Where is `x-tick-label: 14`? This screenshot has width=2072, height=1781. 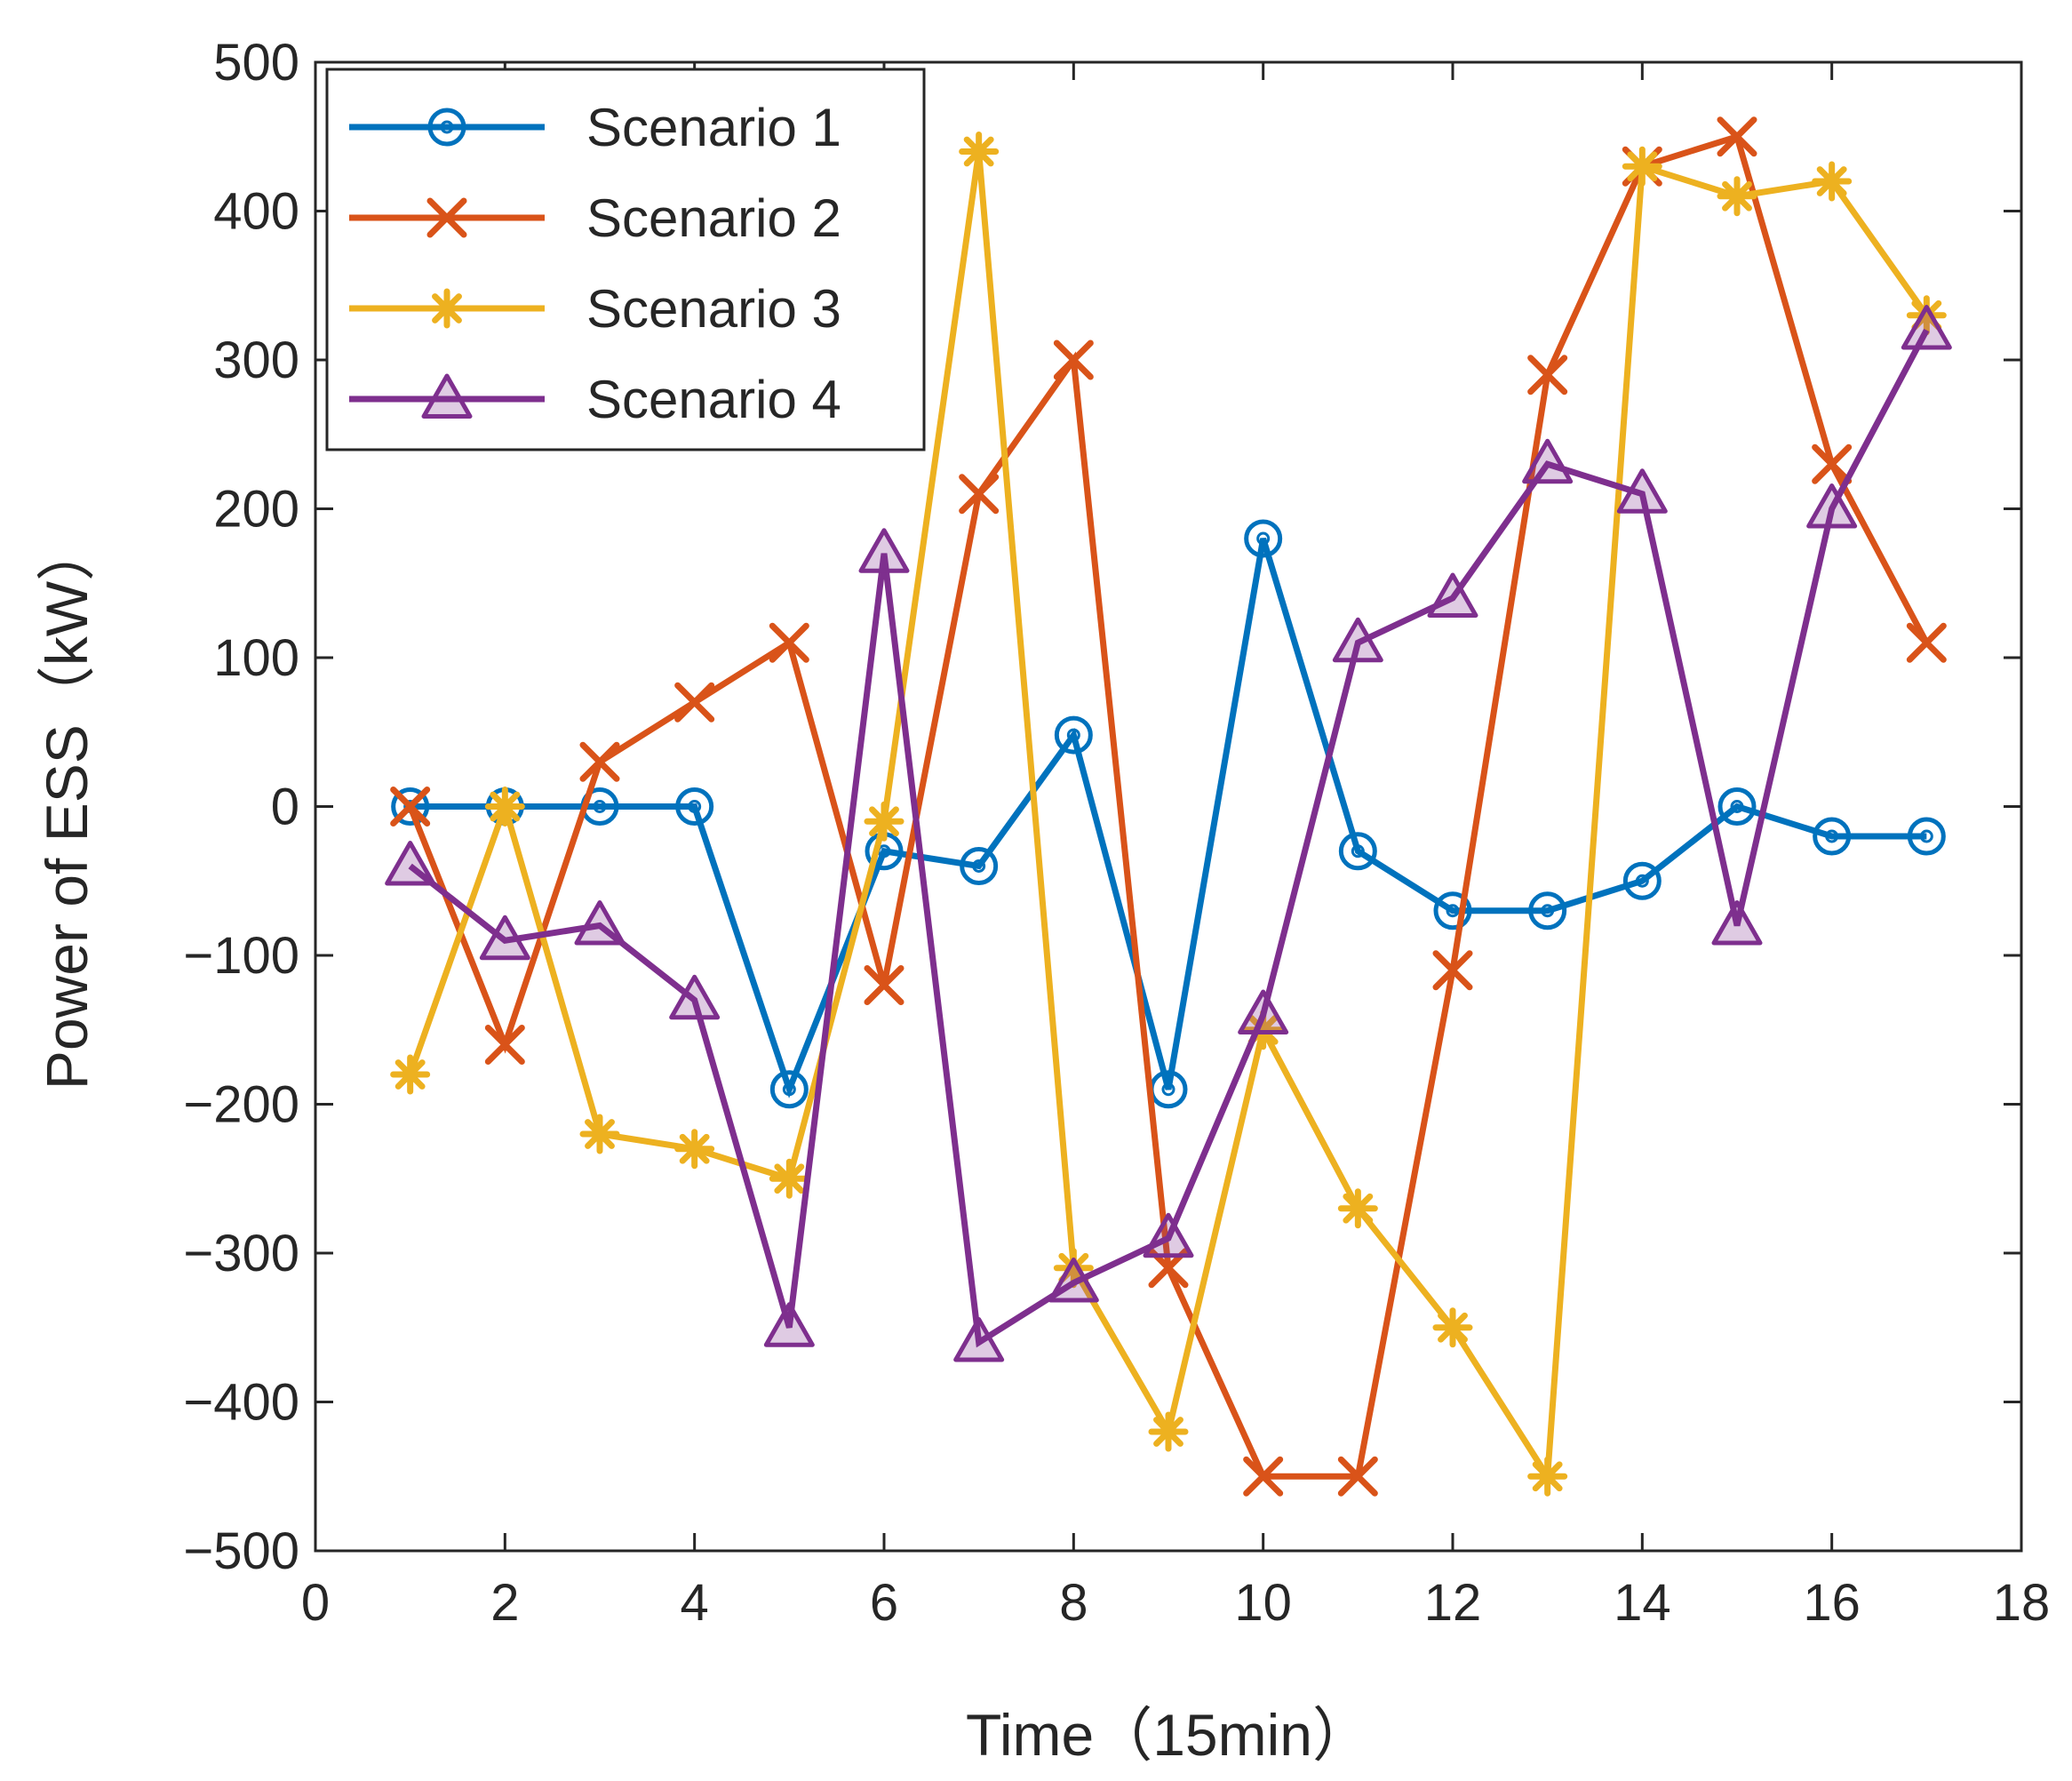
x-tick-label: 14 is located at coordinates (1643, 1603).